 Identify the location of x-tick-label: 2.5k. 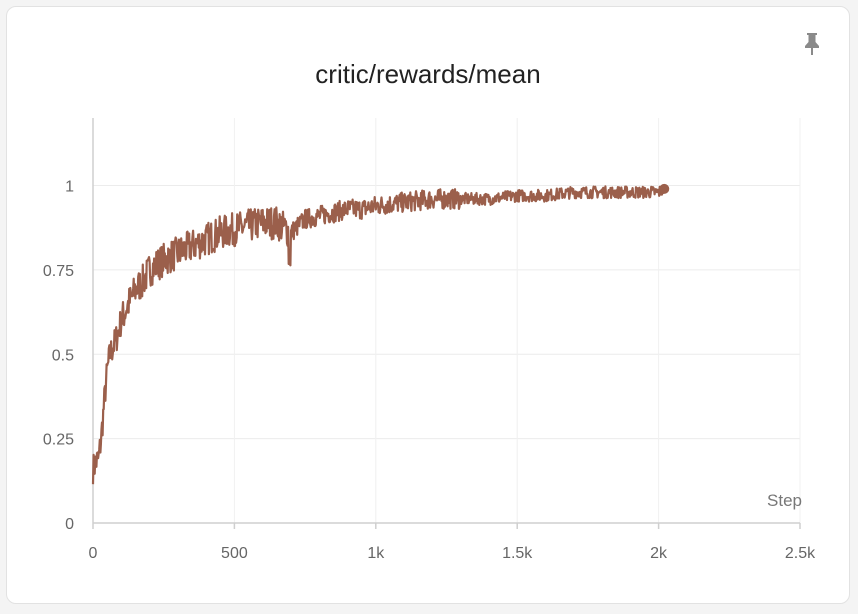
(800, 553).